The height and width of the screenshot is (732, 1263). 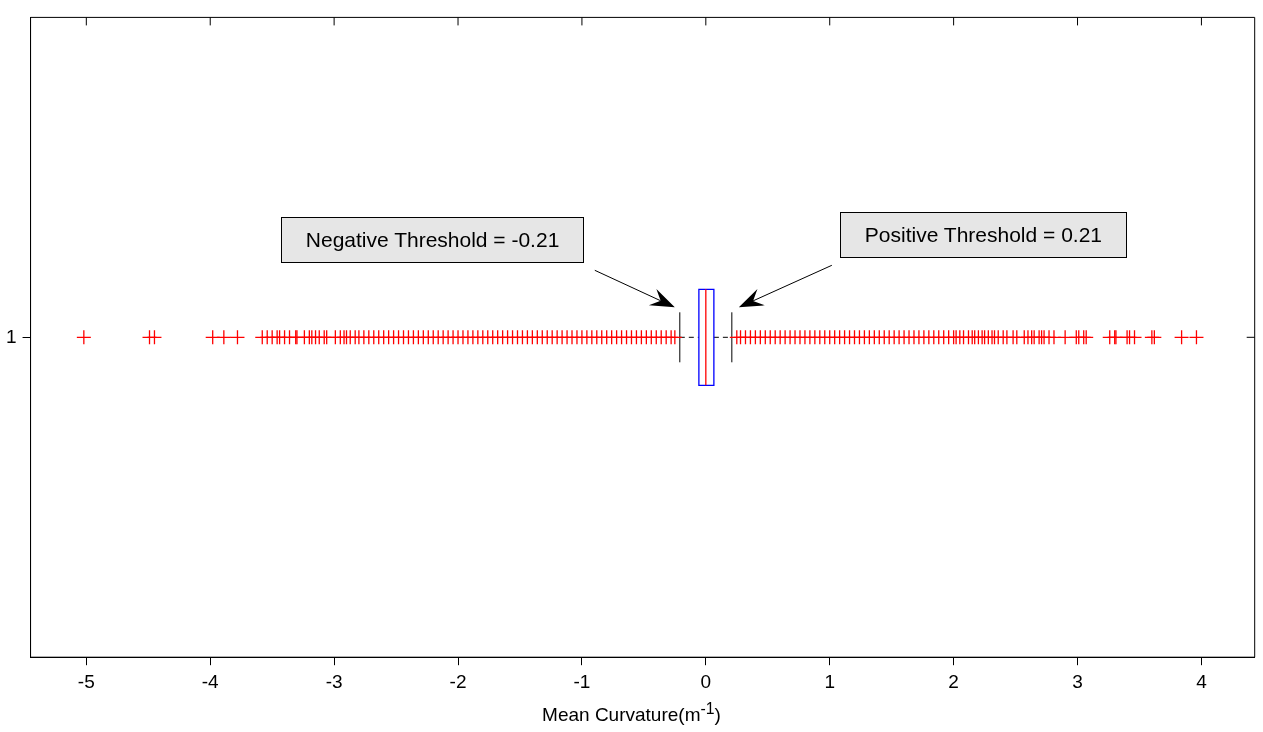 I want to click on x-axis-title: Mean Curvature(m$^{-1}$), so click(x=631, y=713).